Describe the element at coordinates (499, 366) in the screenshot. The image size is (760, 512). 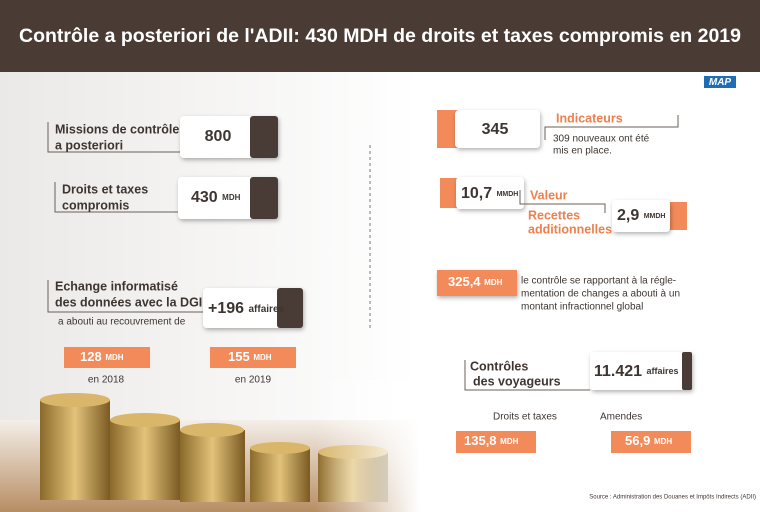
I see `label: Contrôles` at that location.